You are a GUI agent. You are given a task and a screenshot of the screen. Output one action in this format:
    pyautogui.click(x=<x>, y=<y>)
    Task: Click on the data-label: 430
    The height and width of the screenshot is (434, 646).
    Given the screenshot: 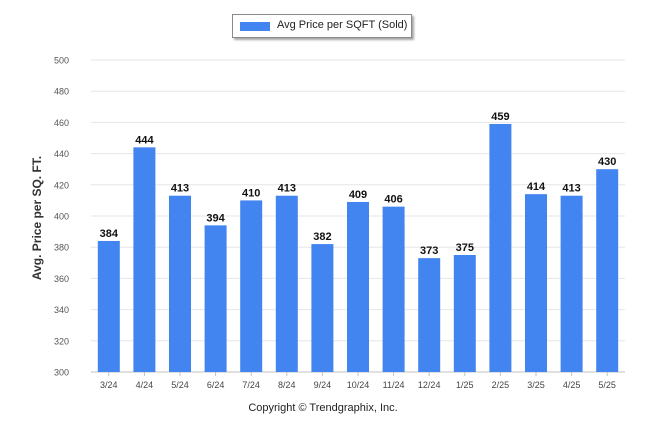 What is the action you would take?
    pyautogui.click(x=607, y=162)
    